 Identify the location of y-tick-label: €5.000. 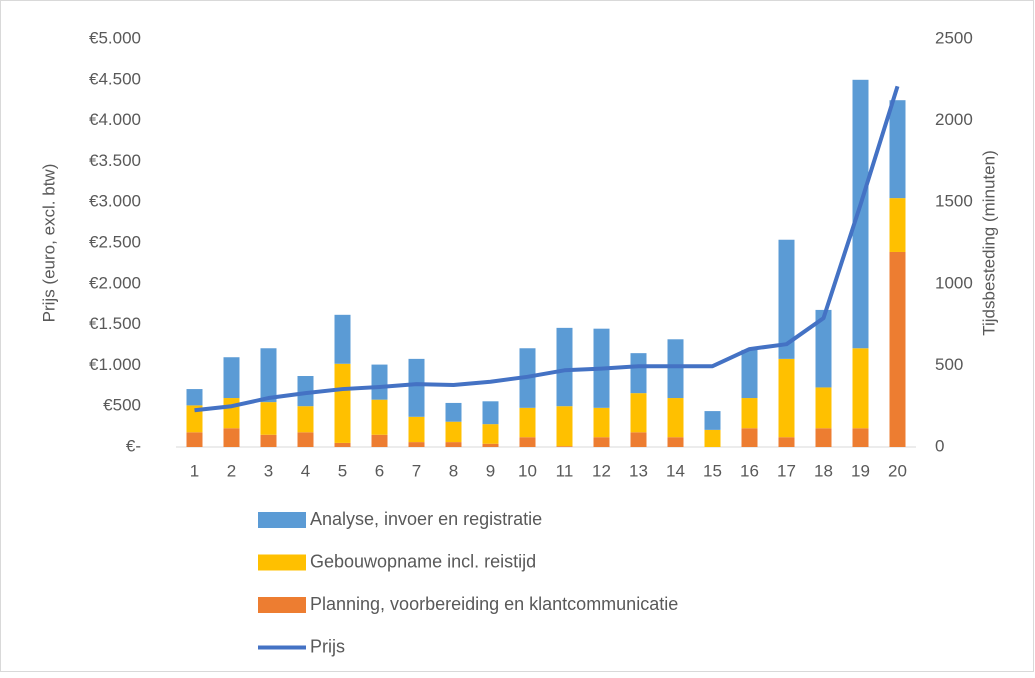
(115, 37).